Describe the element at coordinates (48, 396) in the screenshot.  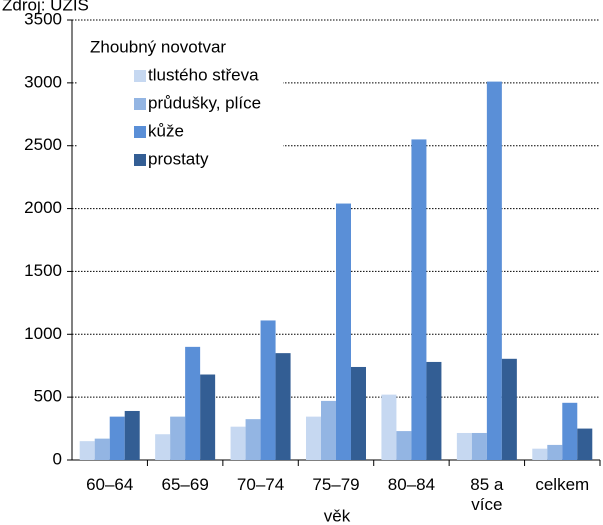
I see `y-tick-label: 500` at that location.